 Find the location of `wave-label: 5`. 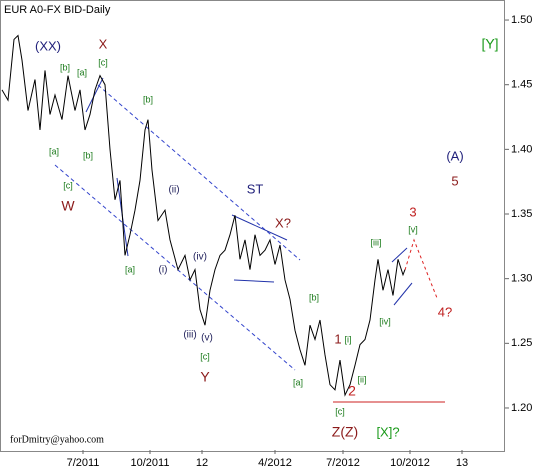

wave-label: 5 is located at coordinates (454, 180).